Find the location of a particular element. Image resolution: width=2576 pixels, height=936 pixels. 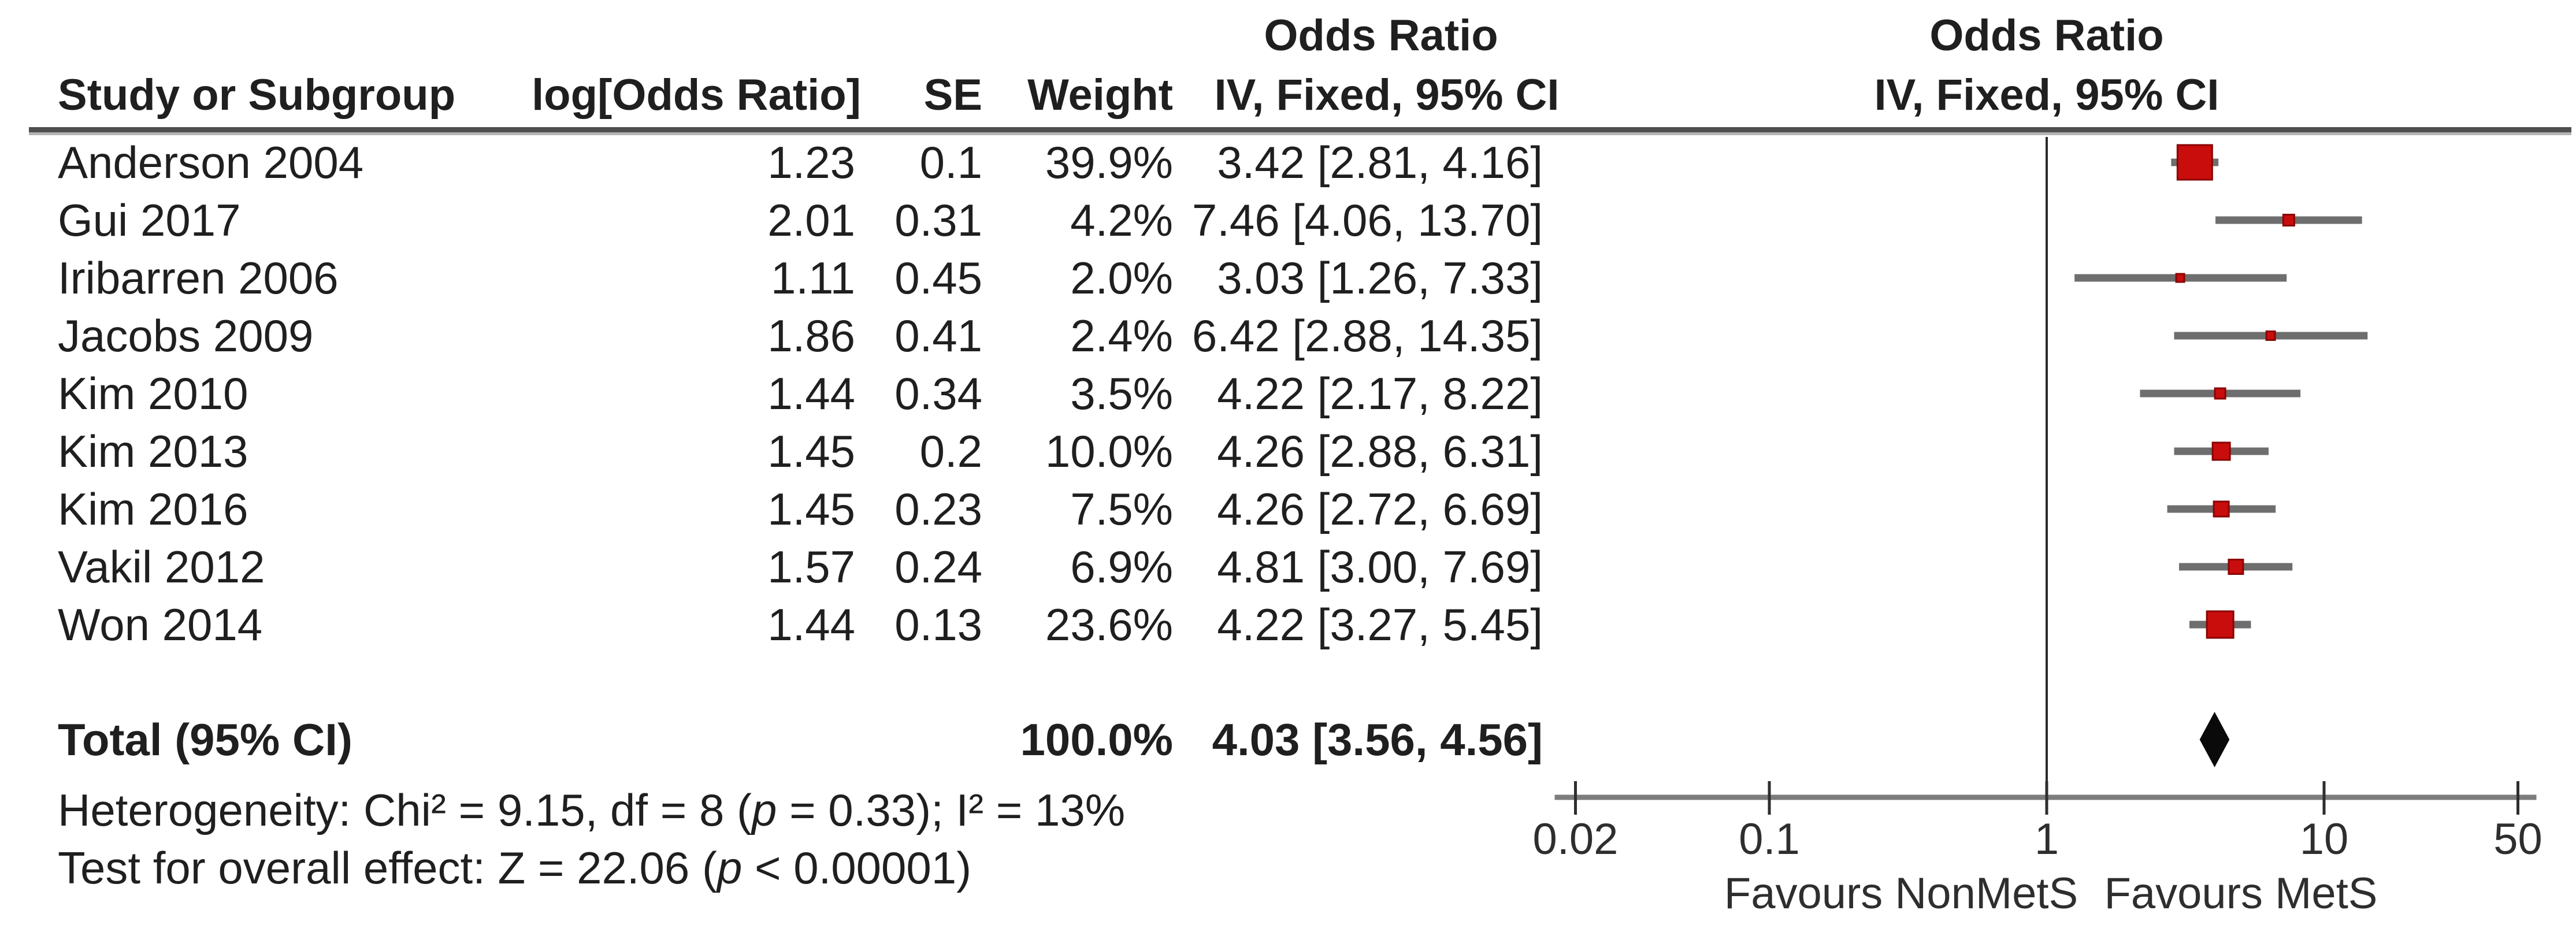

study-se-kim-2010: 0.34 is located at coordinates (938, 393).